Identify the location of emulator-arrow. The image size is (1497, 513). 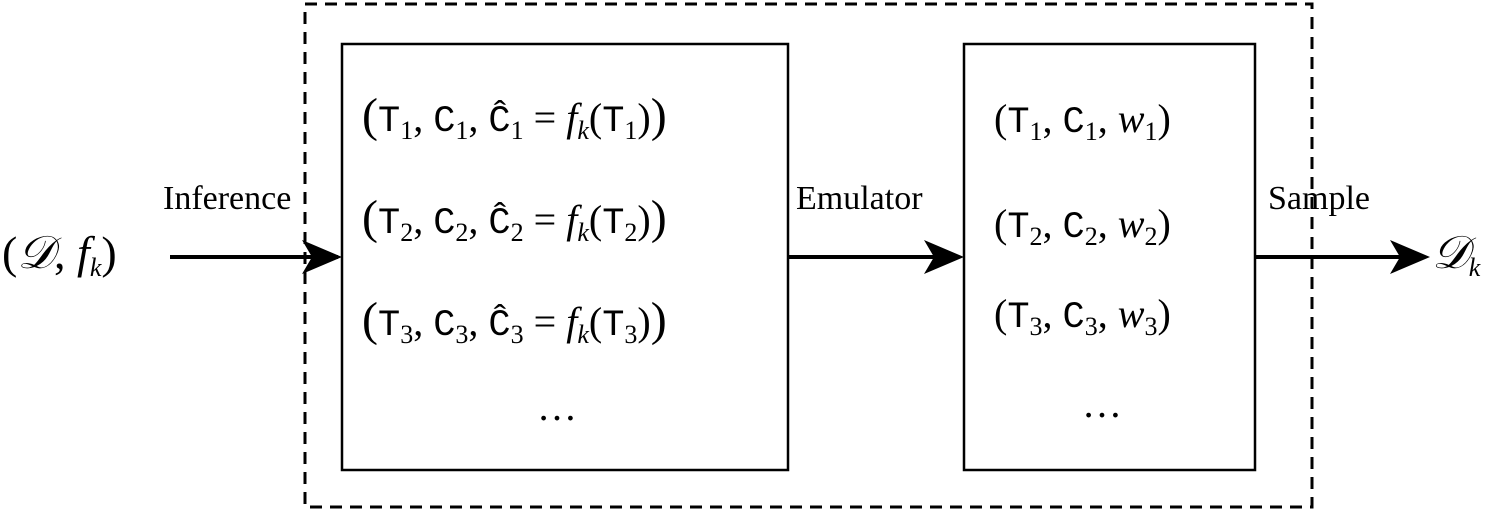
(876, 257).